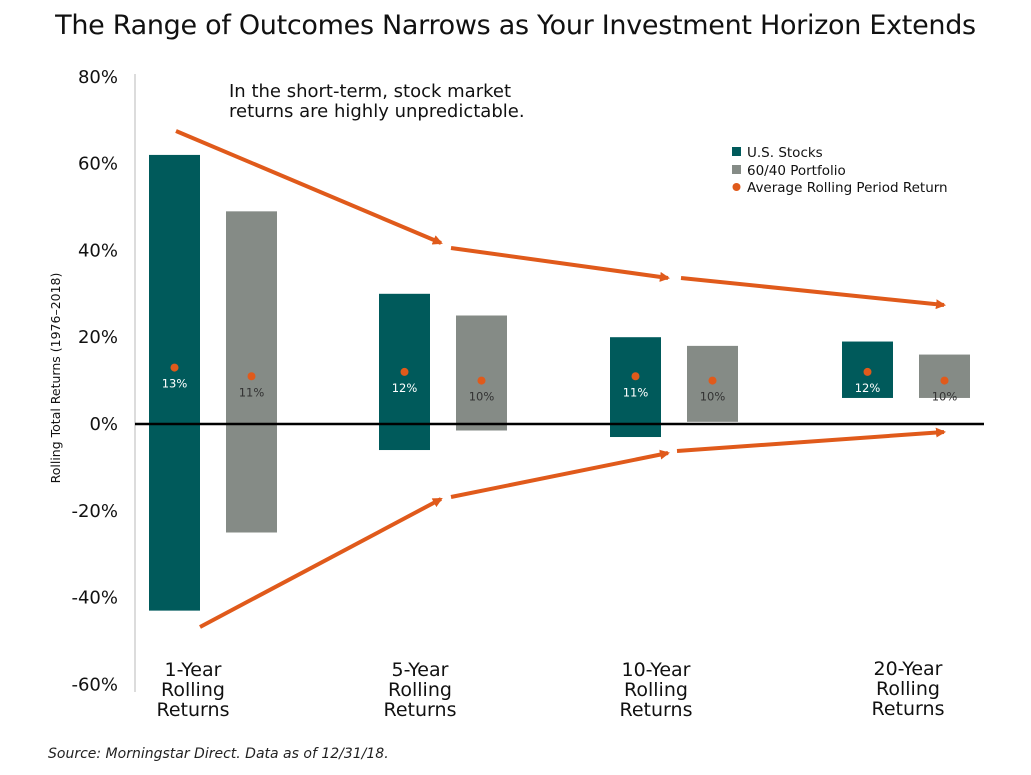 This screenshot has width=1031, height=775. Describe the element at coordinates (908, 689) in the screenshot. I see `x-category-label: 20-Year Rolling Returns` at that location.